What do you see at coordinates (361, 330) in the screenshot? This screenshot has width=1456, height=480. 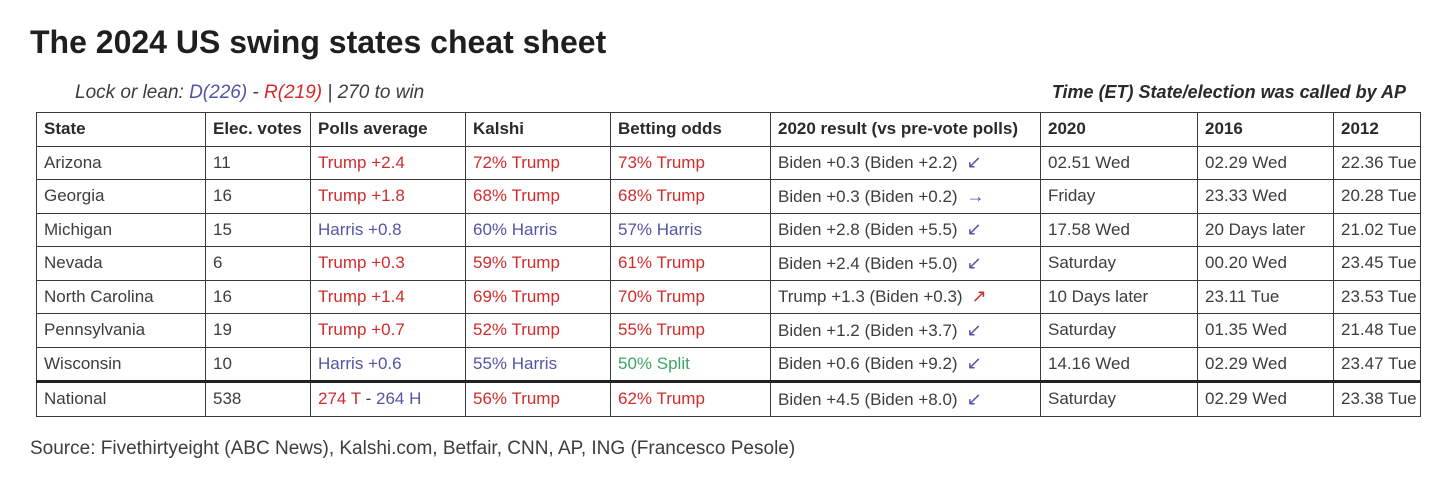 I see `value-text: Trump +0.7` at bounding box center [361, 330].